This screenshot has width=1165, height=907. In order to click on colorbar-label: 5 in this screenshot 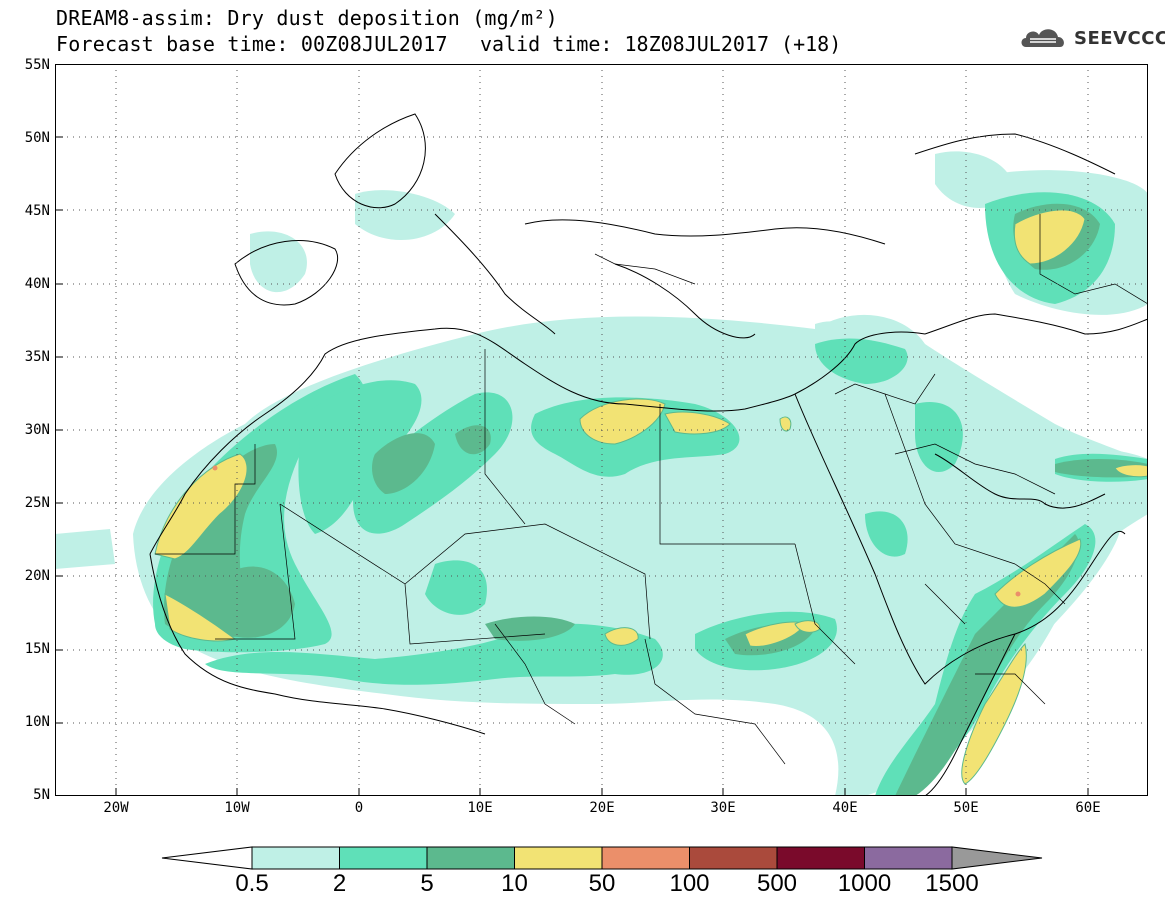, I will do `click(427, 883)`.